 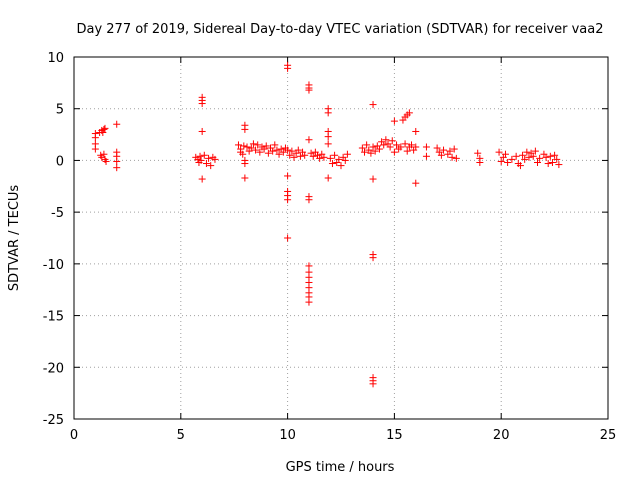 I want to click on y-tick-label: -25, so click(x=53, y=420).